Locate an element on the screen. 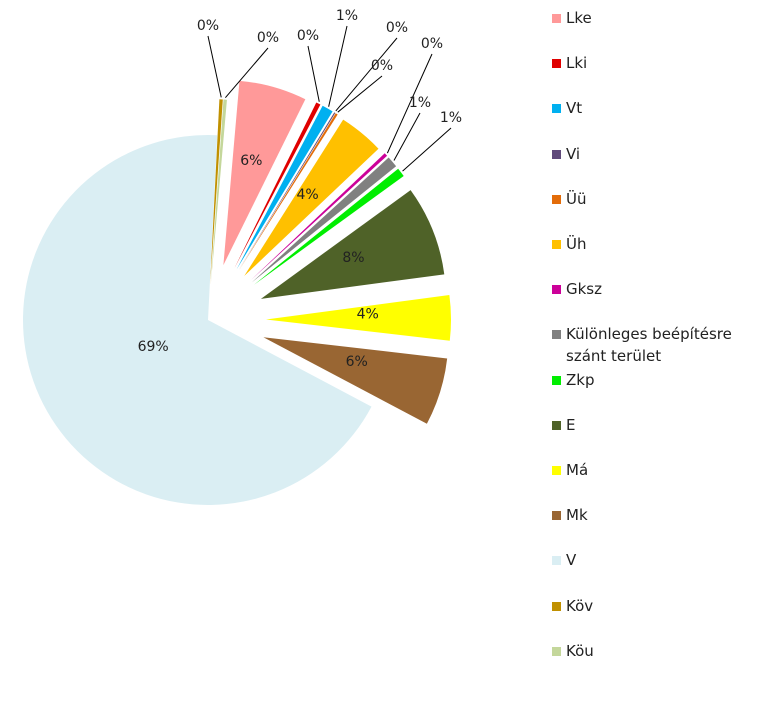 The image size is (764, 704). legend-label: Üh is located at coordinates (576, 244).